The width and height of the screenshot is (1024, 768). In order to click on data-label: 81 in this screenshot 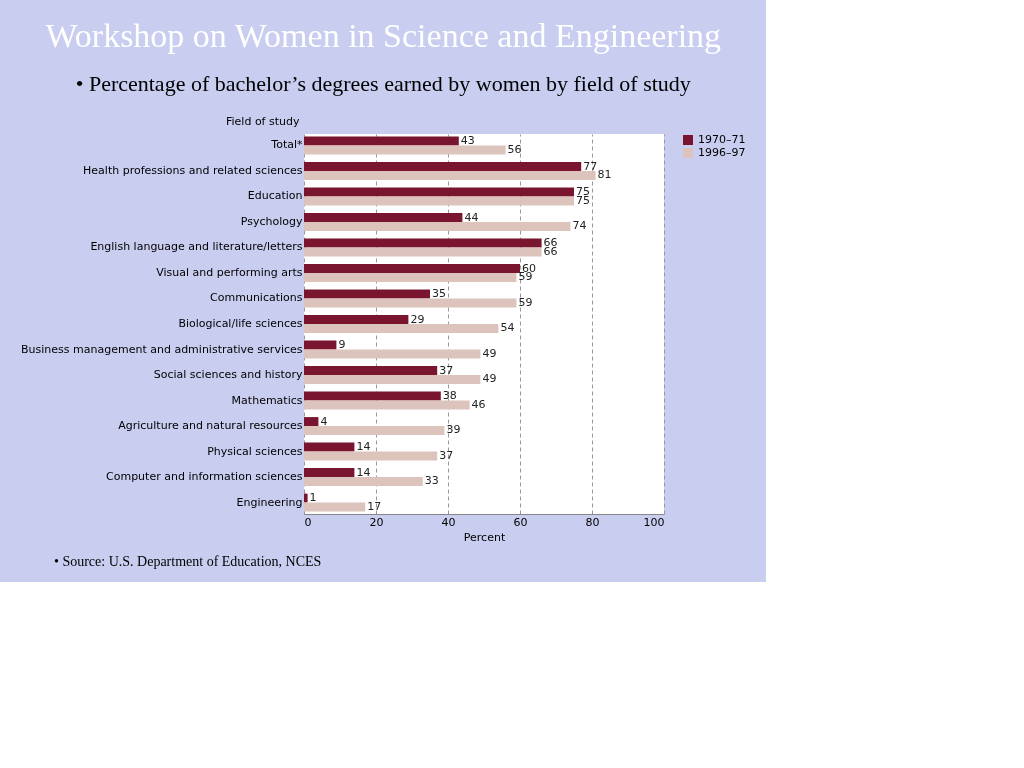, I will do `click(604, 175)`.